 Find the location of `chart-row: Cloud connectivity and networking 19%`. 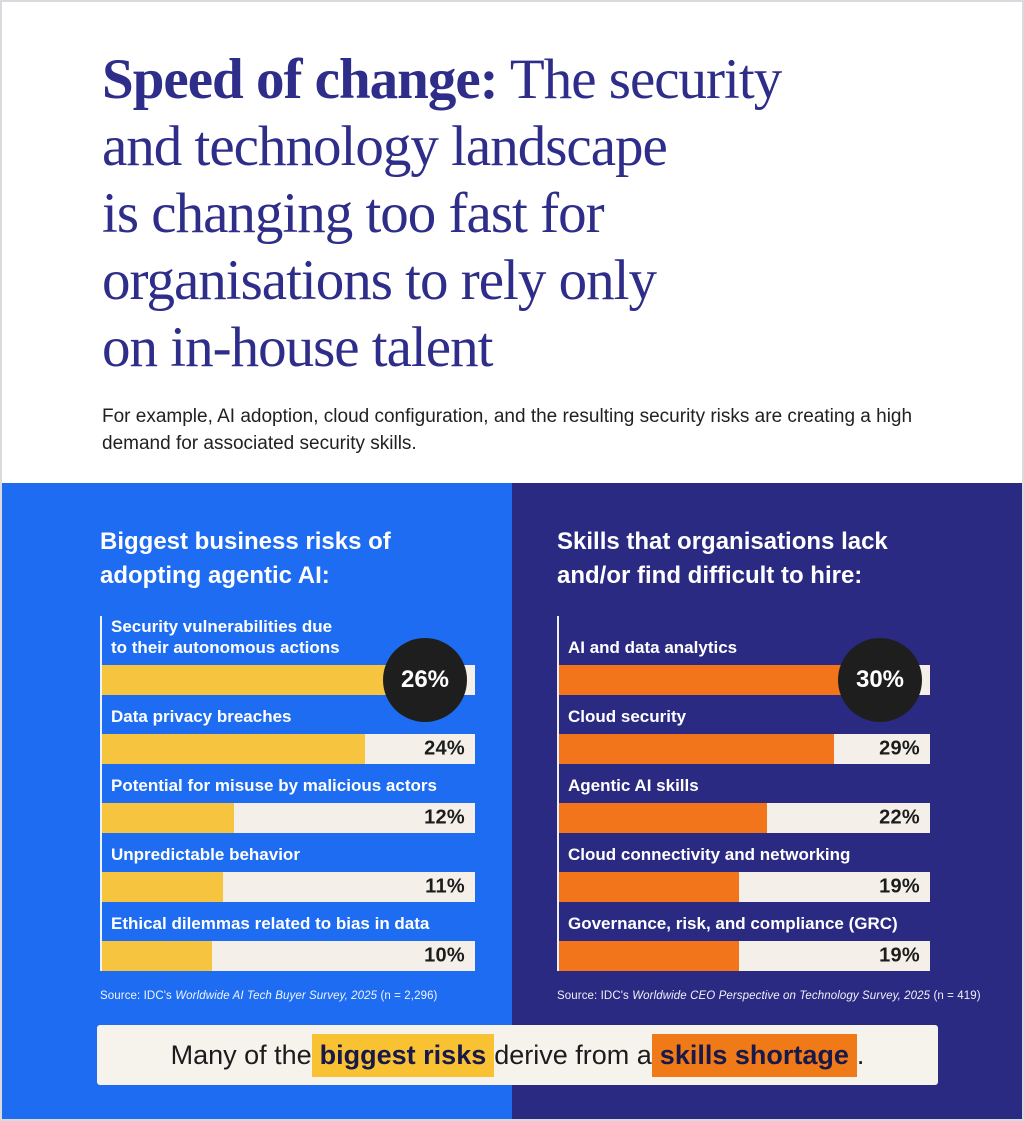

chart-row: Cloud connectivity and networking 19% is located at coordinates (744, 873).